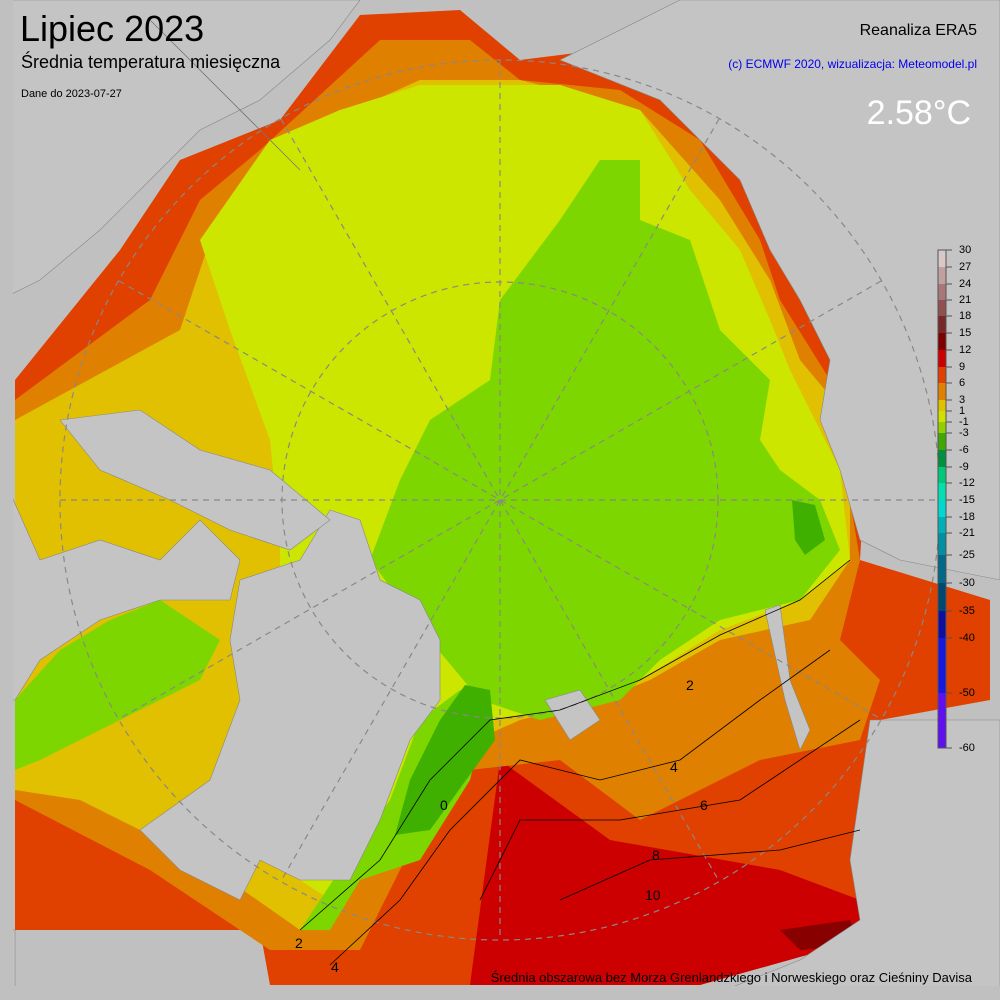  What do you see at coordinates (112, 28) in the screenshot?
I see `map-title: Lipiec 2023` at bounding box center [112, 28].